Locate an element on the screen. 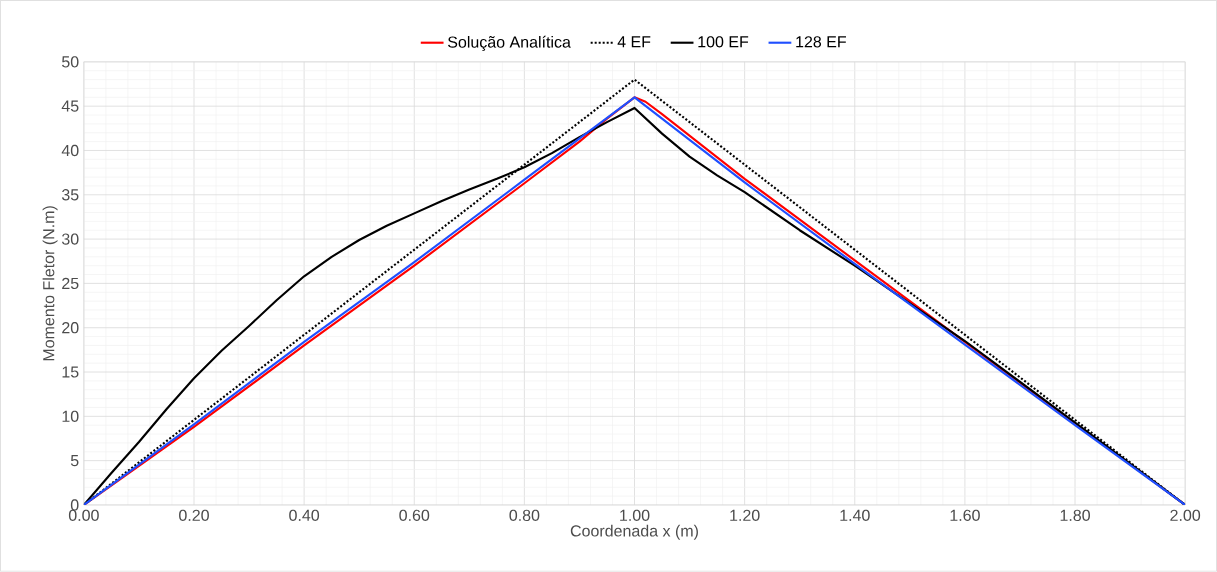 The height and width of the screenshot is (572, 1217). y-tick-label: 5 is located at coordinates (74, 461).